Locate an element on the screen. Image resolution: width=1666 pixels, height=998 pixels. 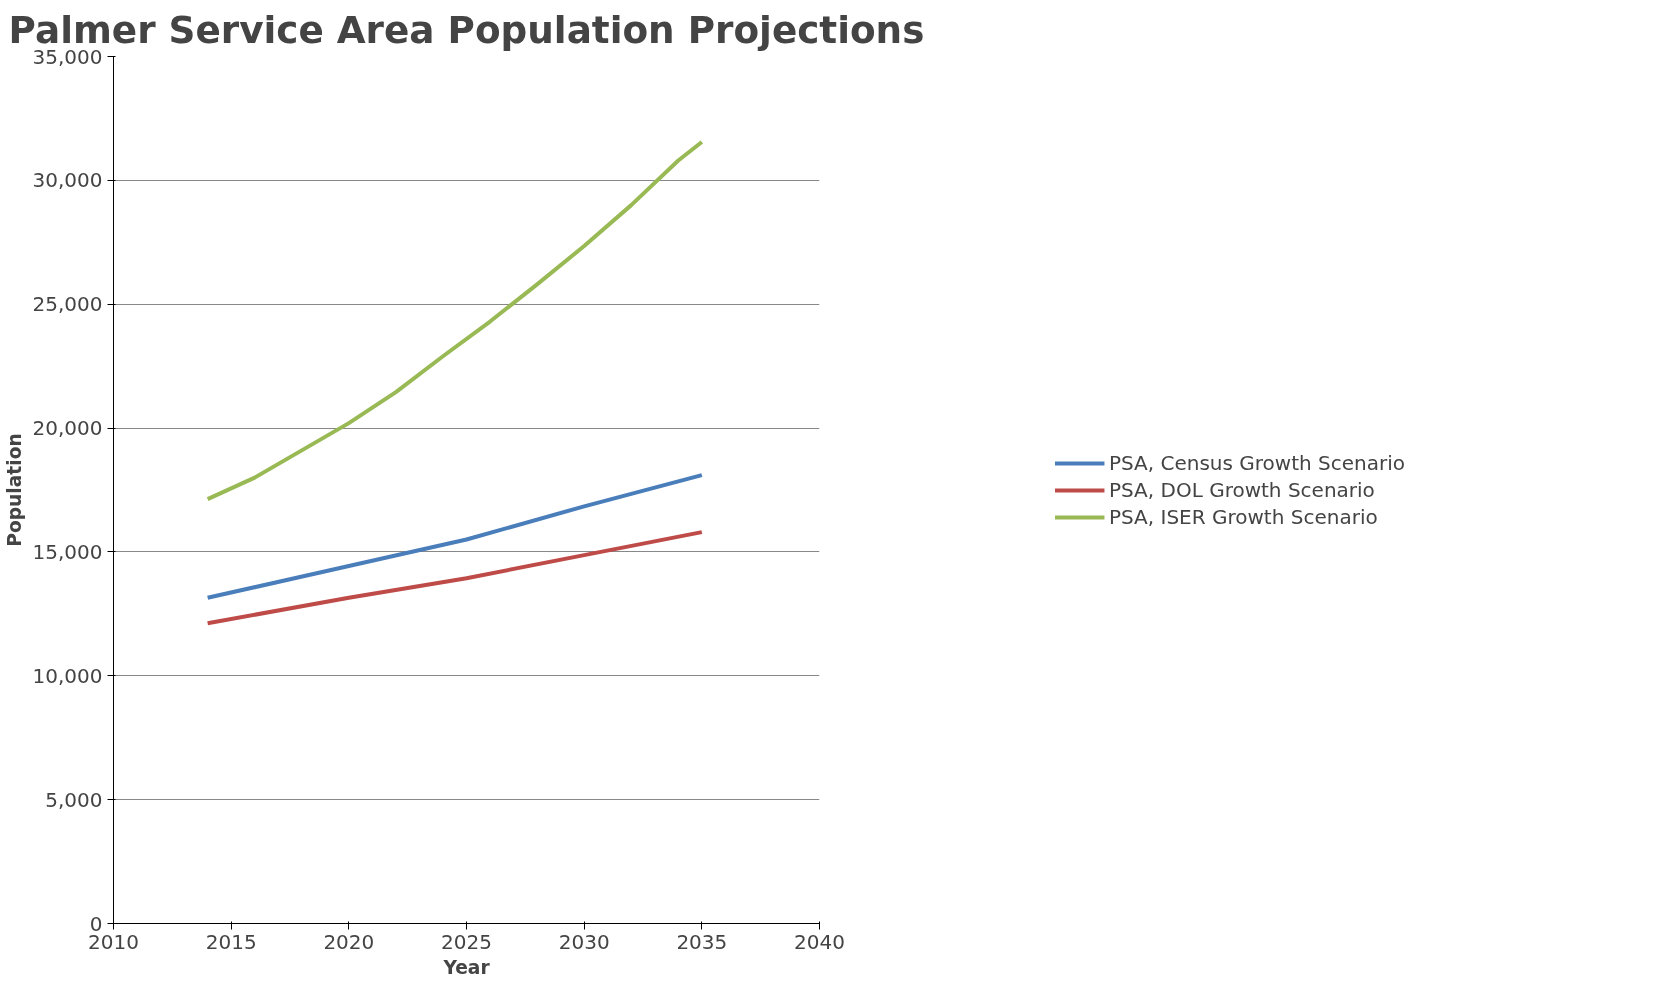
y-tick-label: 35,000 is located at coordinates (67, 56).